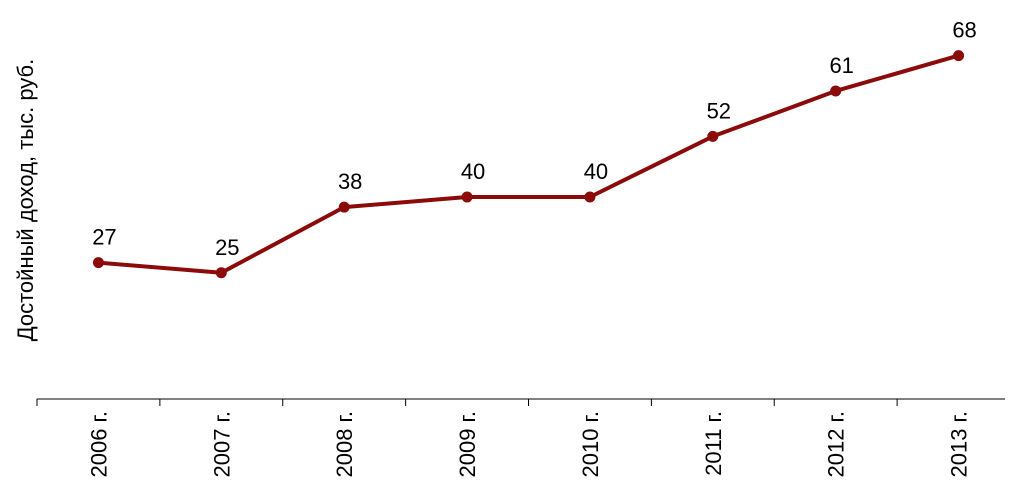 Image resolution: width=1009 pixels, height=495 pixels. Describe the element at coordinates (964, 30) in the screenshot. I see `data-label: 68` at that location.